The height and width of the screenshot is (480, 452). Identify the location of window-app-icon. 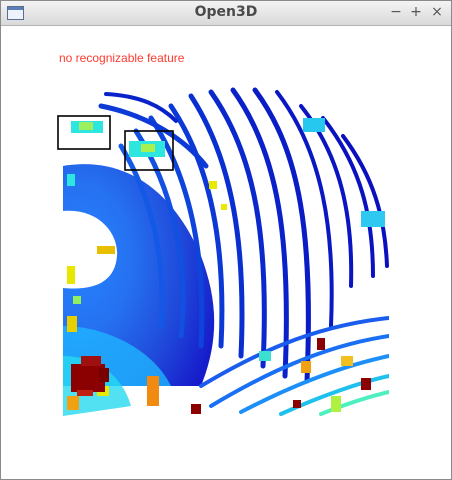
(15, 13).